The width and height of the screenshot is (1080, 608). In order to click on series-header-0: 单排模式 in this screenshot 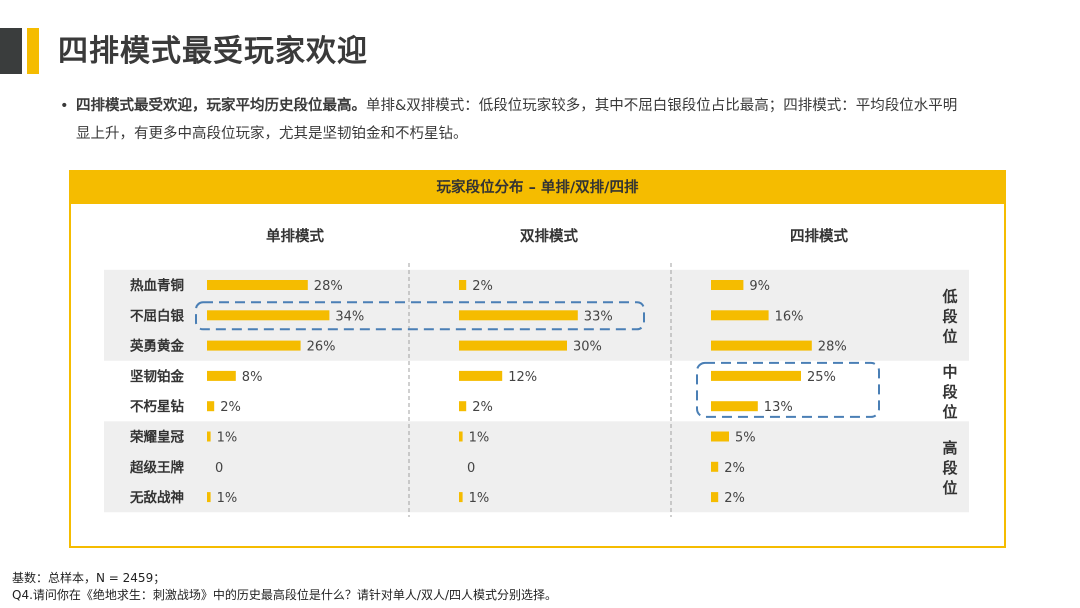, I will do `click(295, 236)`.